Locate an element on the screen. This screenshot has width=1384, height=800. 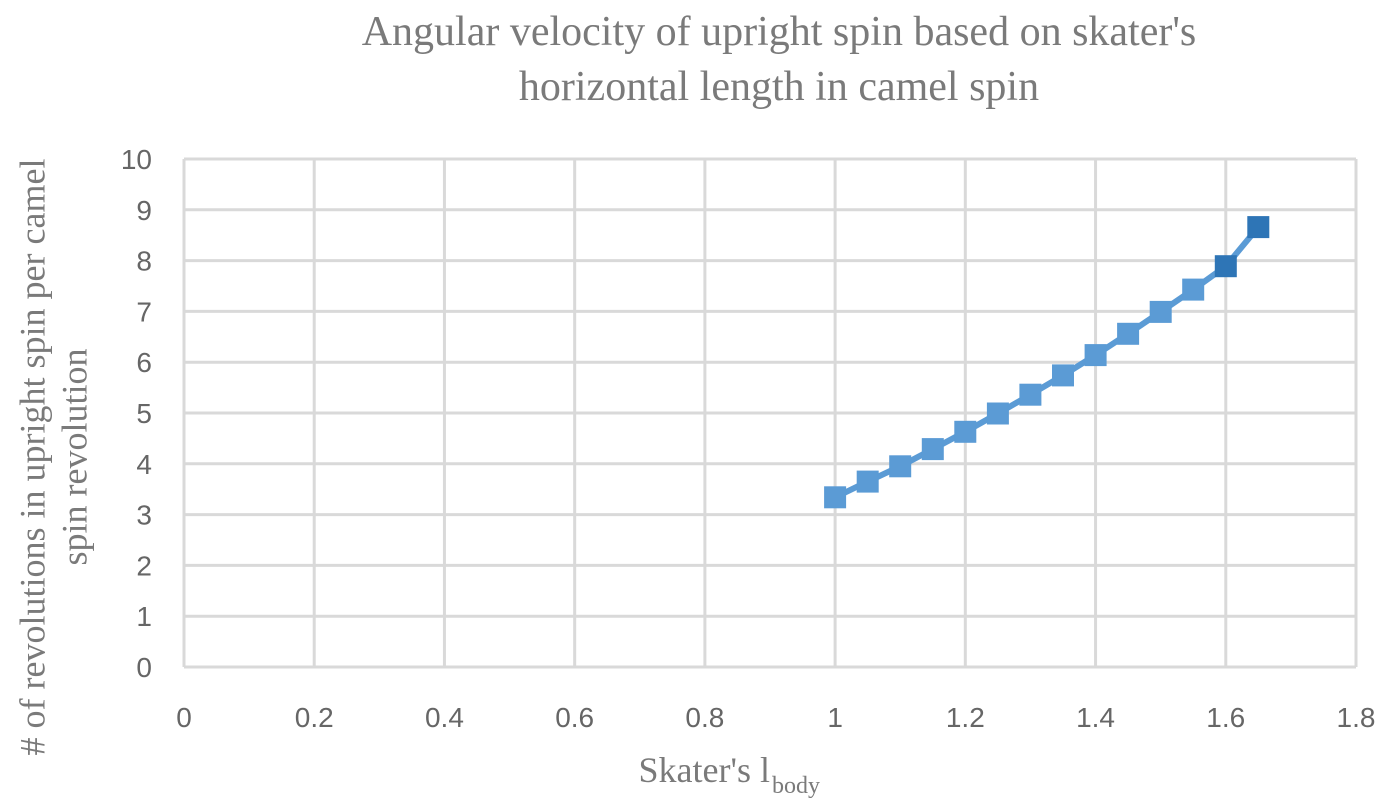
x-tick-label: 0.6 is located at coordinates (574, 717).